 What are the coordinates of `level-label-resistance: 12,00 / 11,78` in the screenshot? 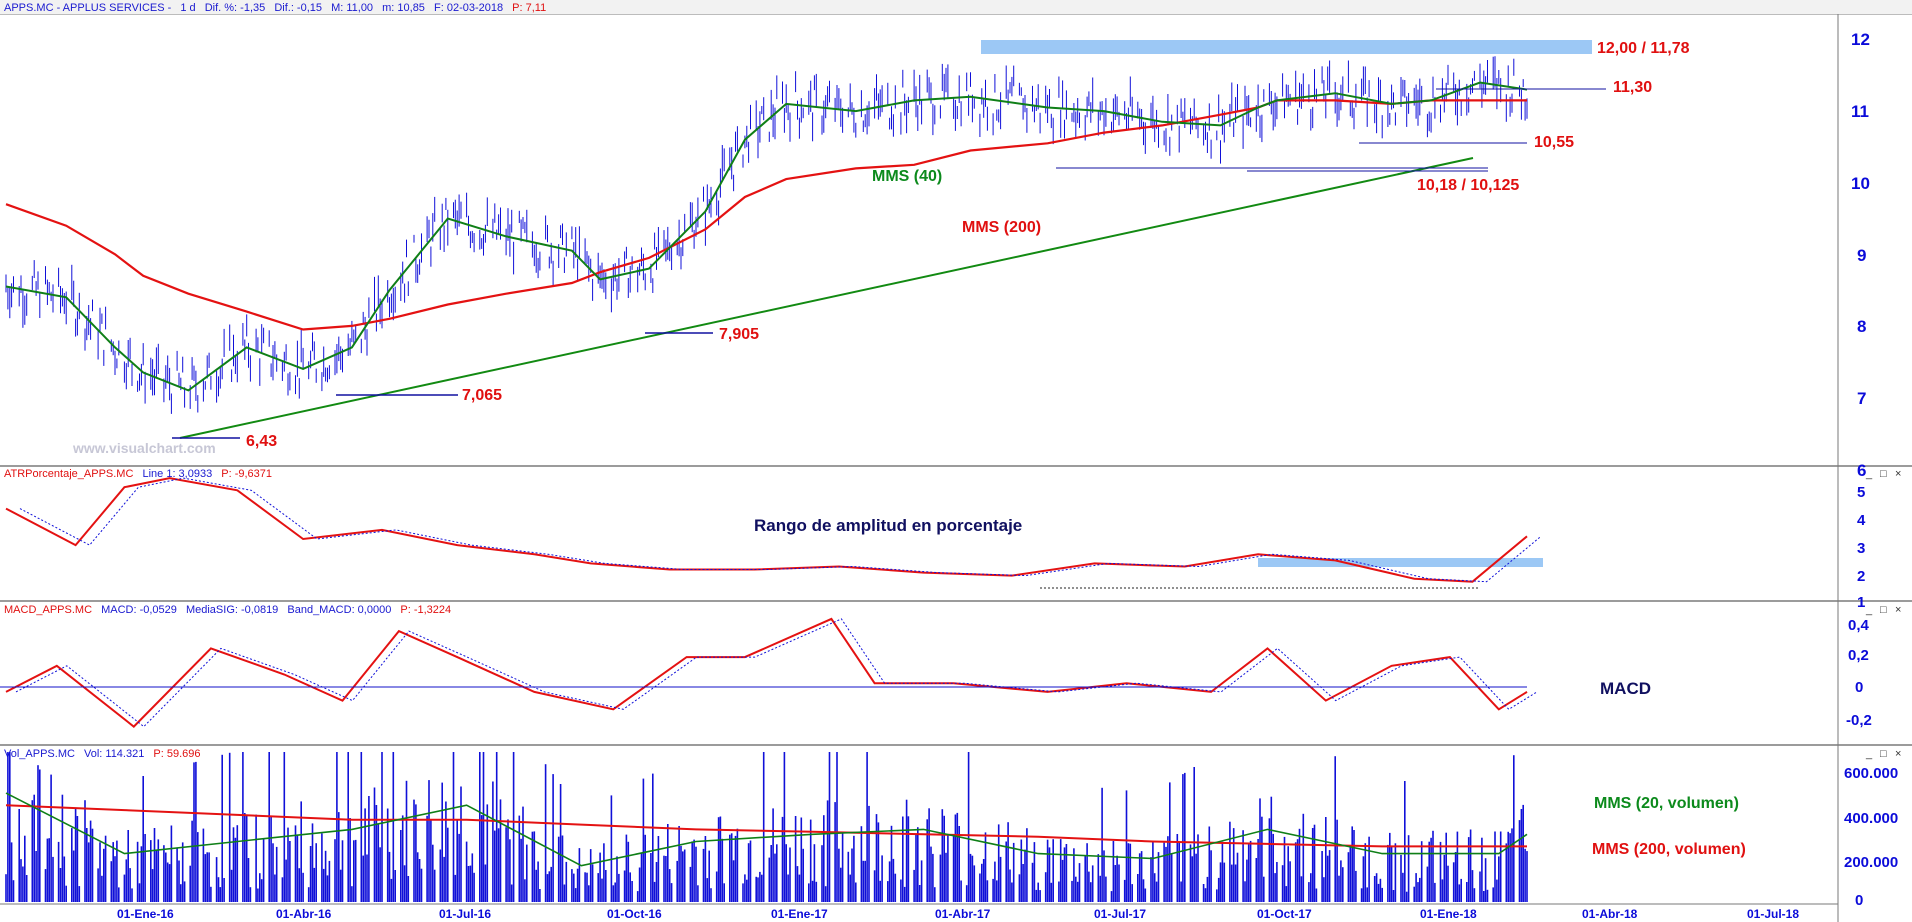 It's located at (1643, 48).